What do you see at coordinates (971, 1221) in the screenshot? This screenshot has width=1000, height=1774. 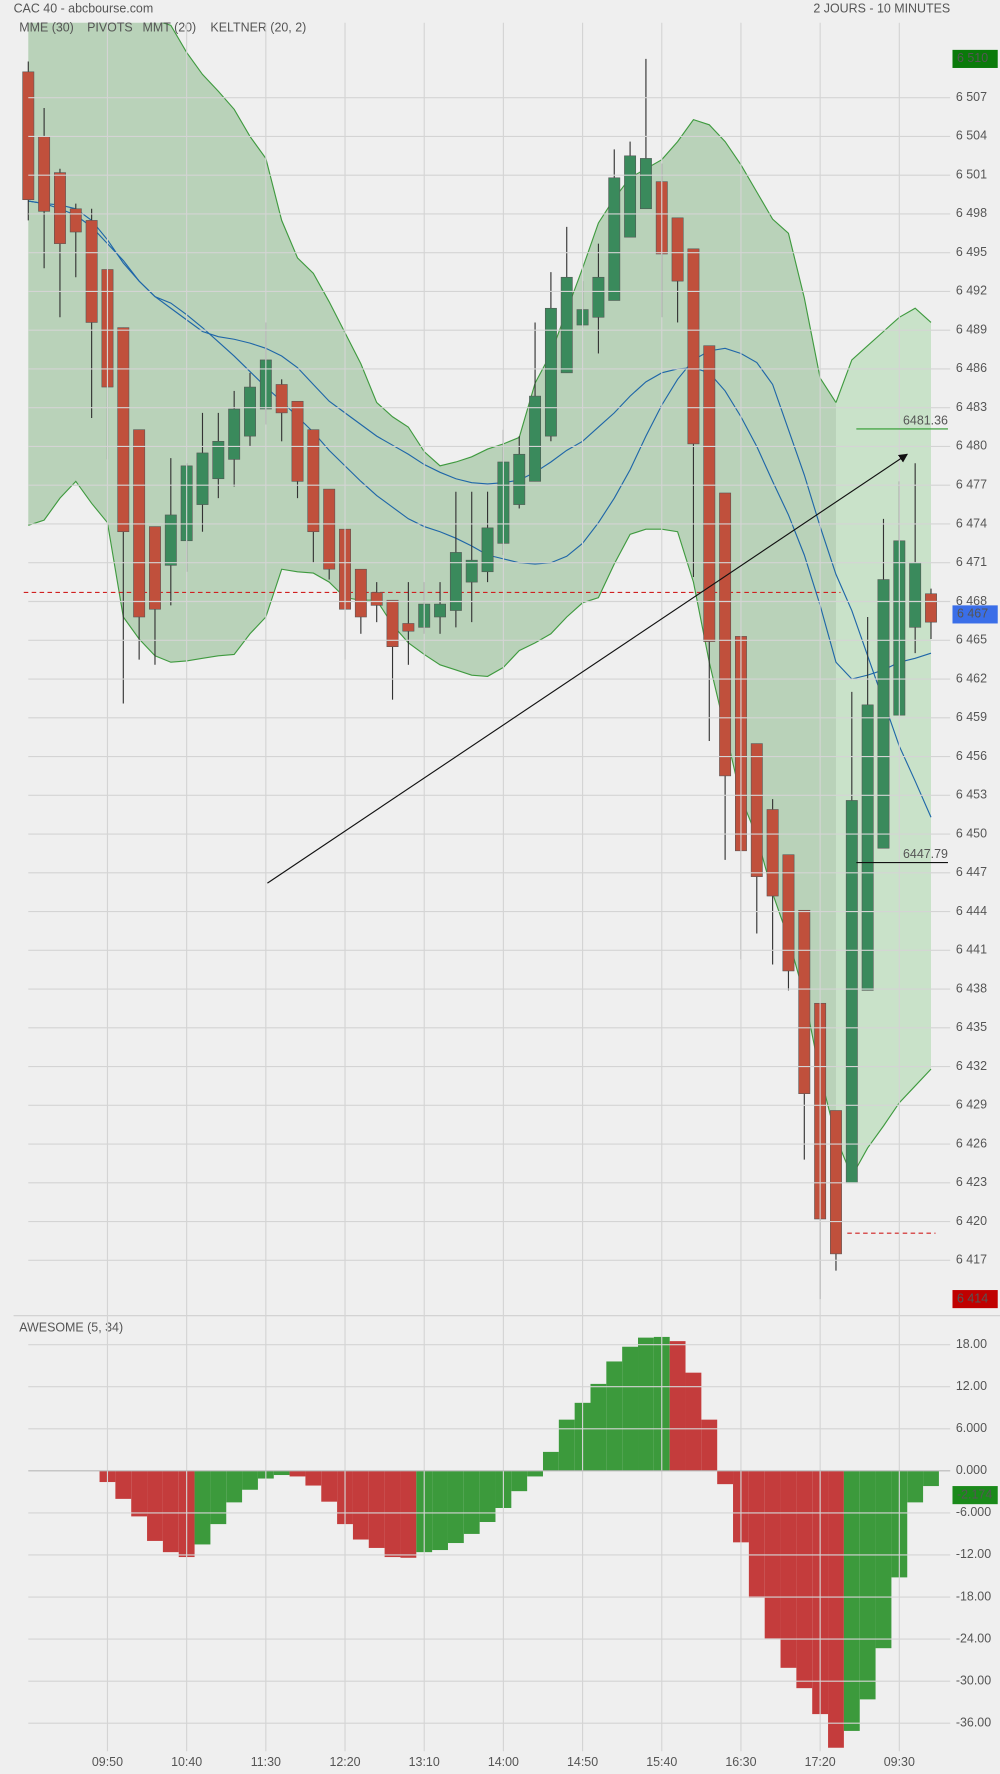 I see `y-tick-label: 6 420` at bounding box center [971, 1221].